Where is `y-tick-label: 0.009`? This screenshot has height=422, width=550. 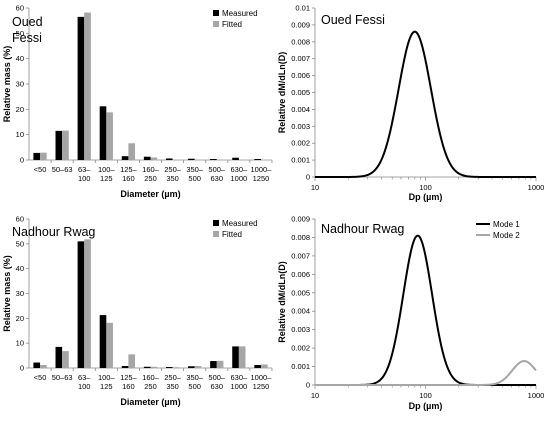
y-tick-label: 0.009 is located at coordinates (300, 219).